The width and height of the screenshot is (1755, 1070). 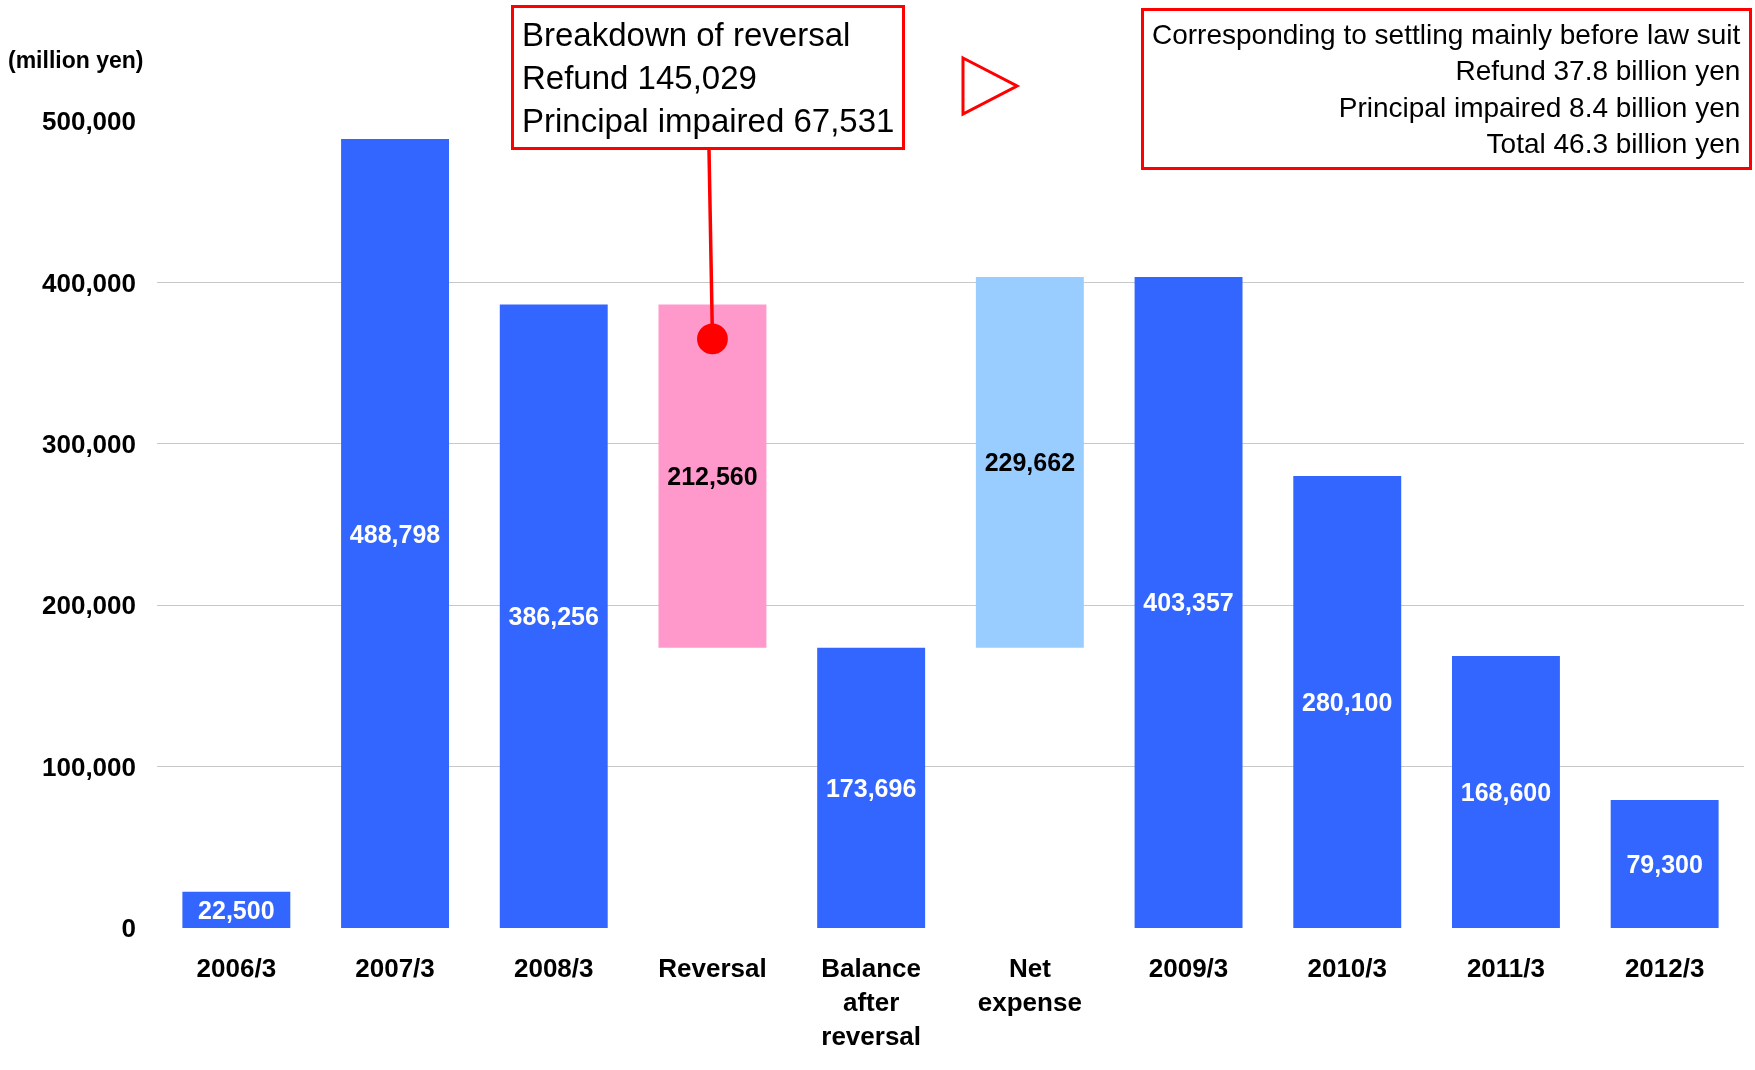 What do you see at coordinates (89, 766) in the screenshot?
I see `y-tick-label: 100,000` at bounding box center [89, 766].